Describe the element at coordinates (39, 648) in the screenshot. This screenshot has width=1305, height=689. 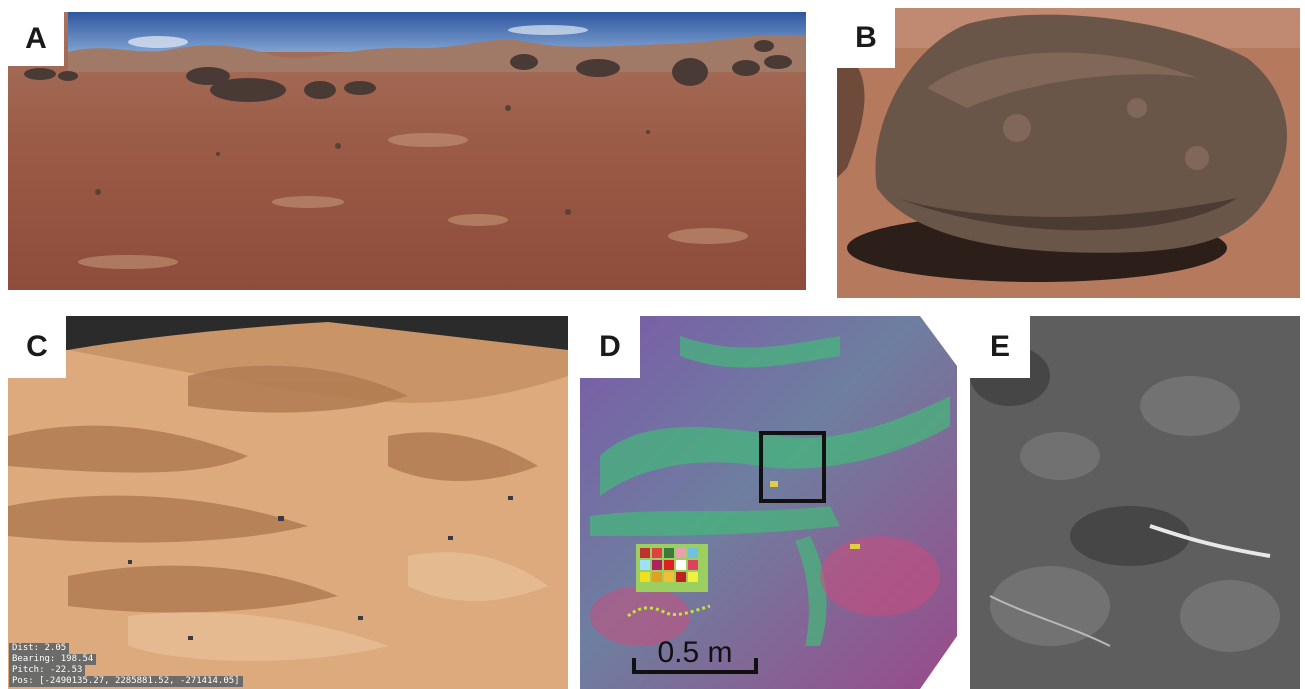
I see `readout-dist: Dist: 2.05` at that location.